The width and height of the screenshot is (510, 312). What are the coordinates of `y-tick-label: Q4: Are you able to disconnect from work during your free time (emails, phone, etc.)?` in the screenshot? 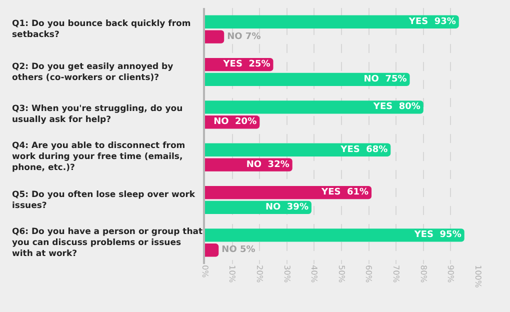 It's located at (99, 157).